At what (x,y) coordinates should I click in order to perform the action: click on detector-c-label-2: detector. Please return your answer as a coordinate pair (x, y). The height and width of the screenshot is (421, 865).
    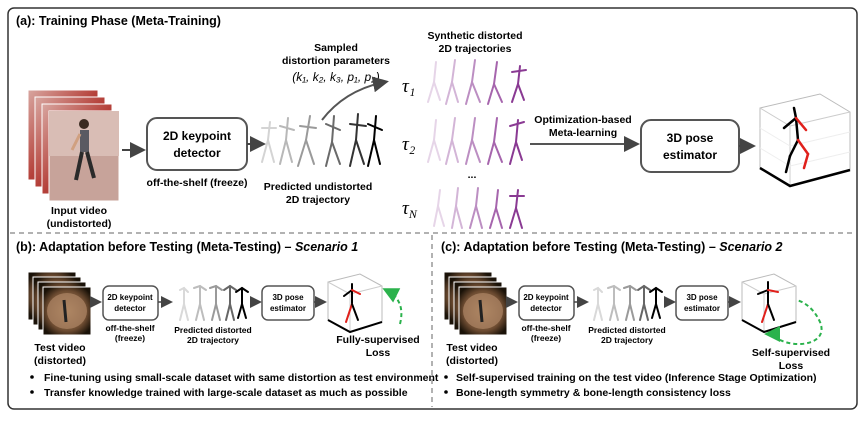
    Looking at the image, I should click on (546, 308).